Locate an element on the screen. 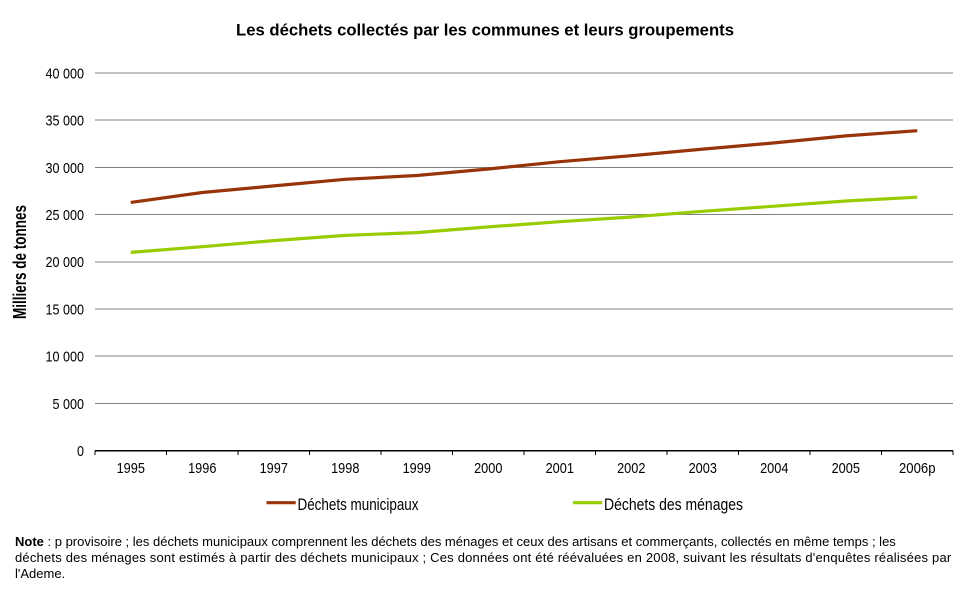 Image resolution: width=970 pixels, height=601 pixels. svg-text: 30 000 is located at coordinates (65, 168).